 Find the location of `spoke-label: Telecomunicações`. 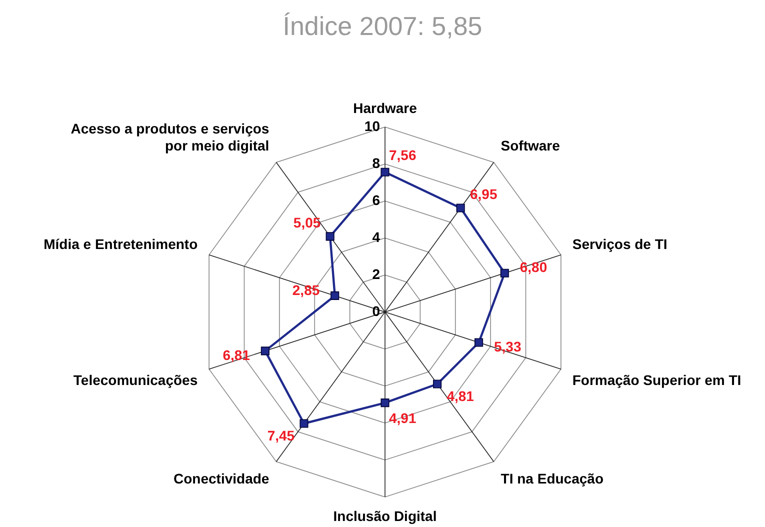

spoke-label: Telecomunicações is located at coordinates (135, 380).